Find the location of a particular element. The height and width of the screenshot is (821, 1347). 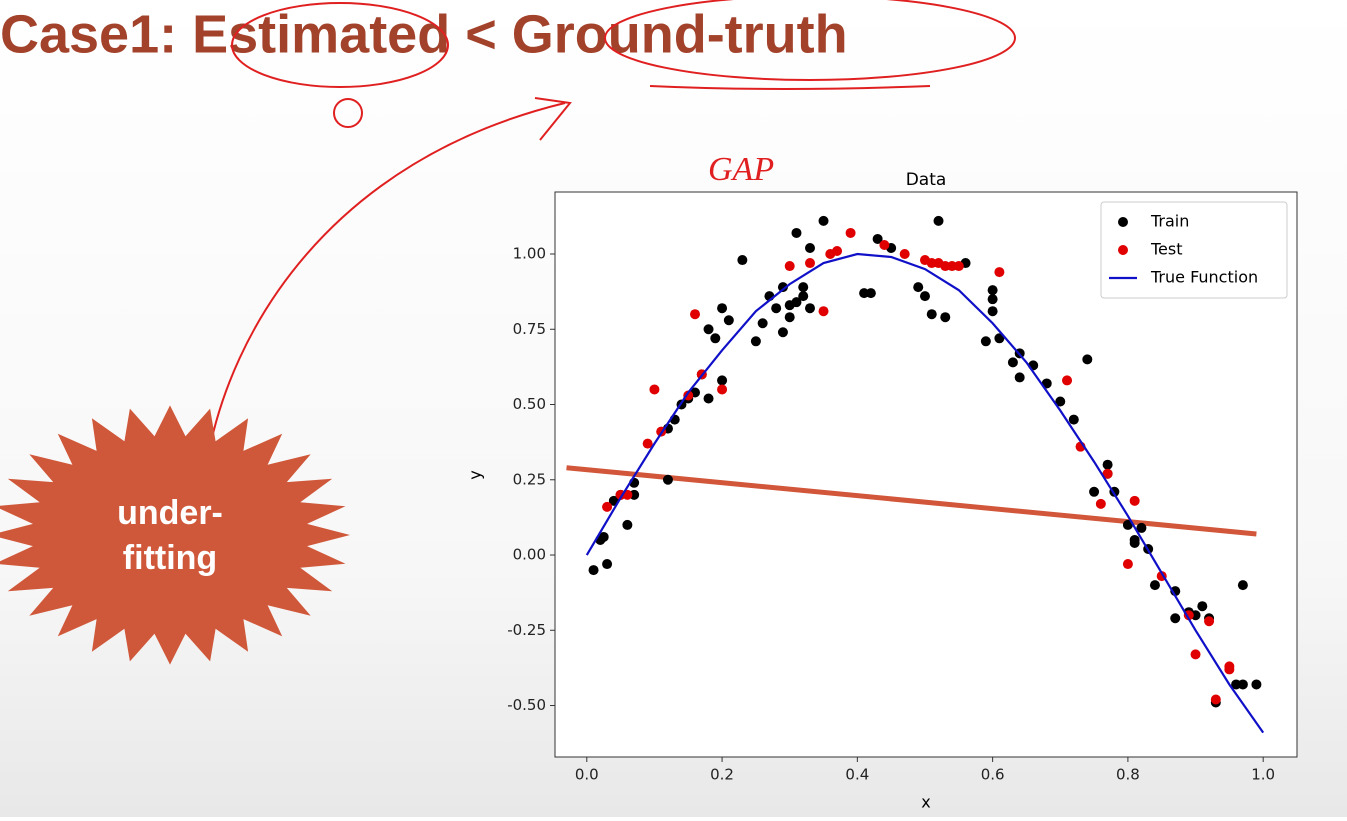

y-axis-label: y is located at coordinates (475, 474).